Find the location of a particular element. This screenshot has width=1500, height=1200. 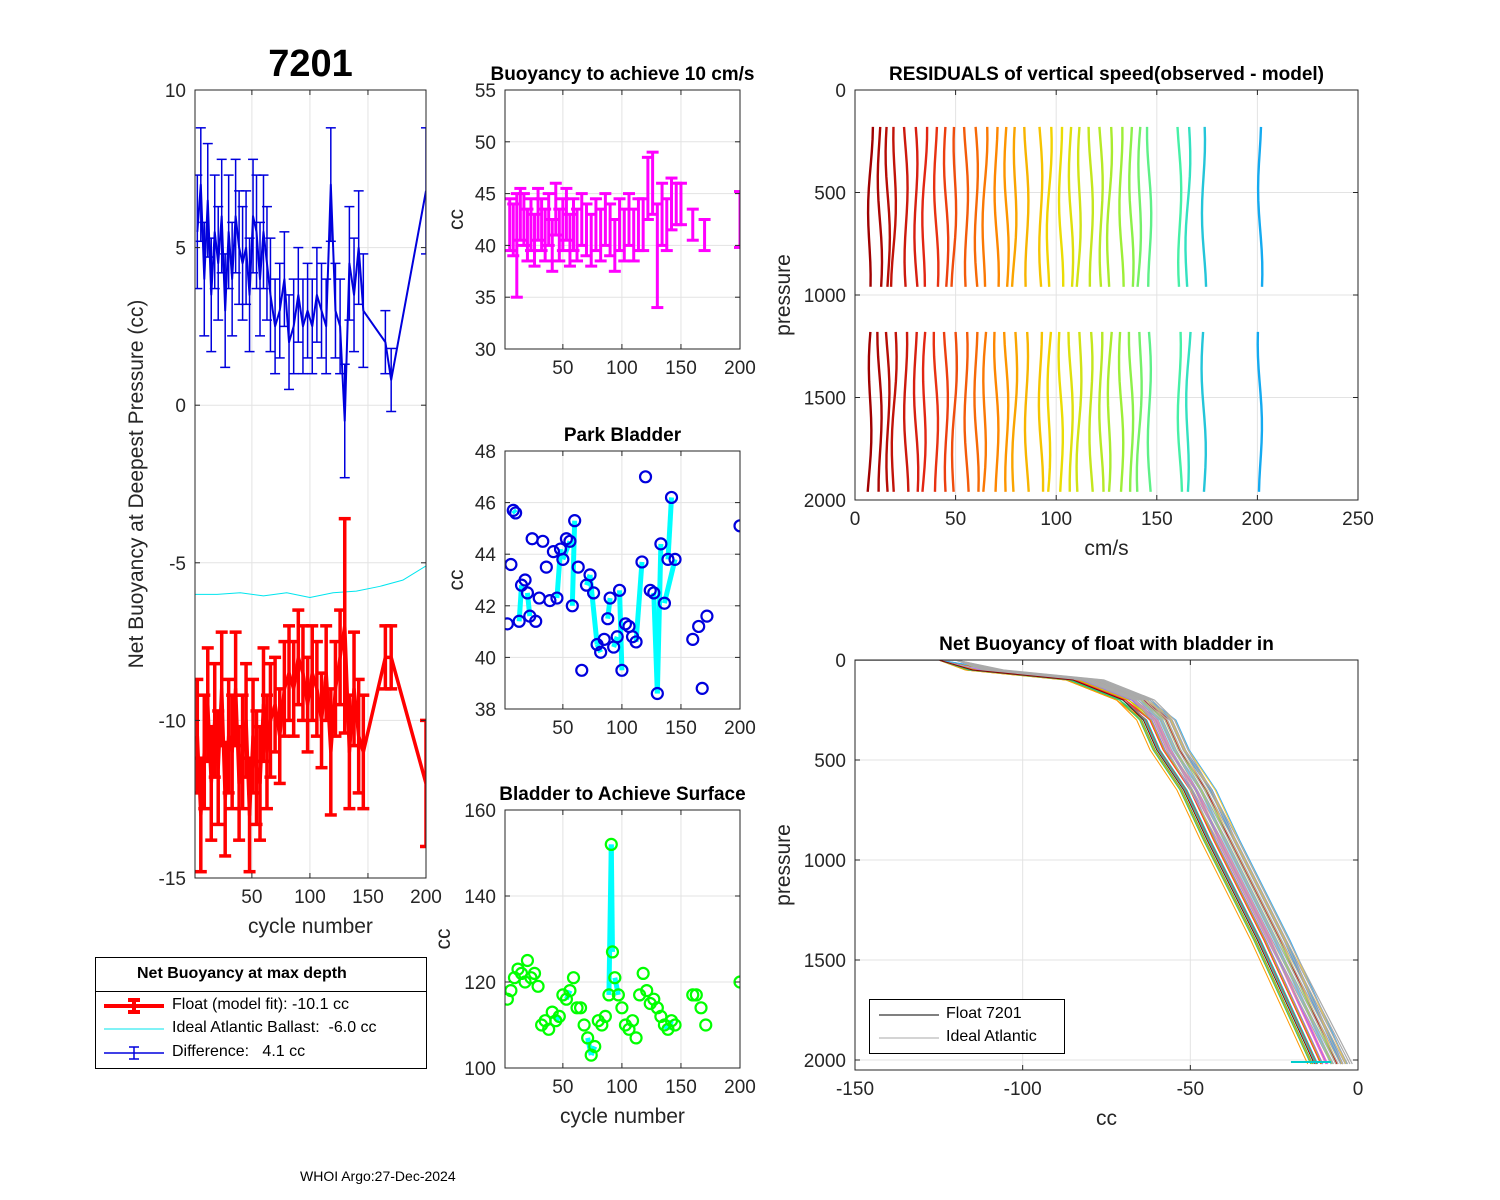

plot-net_buoyancy_profile is located at coordinates (1104, 862).